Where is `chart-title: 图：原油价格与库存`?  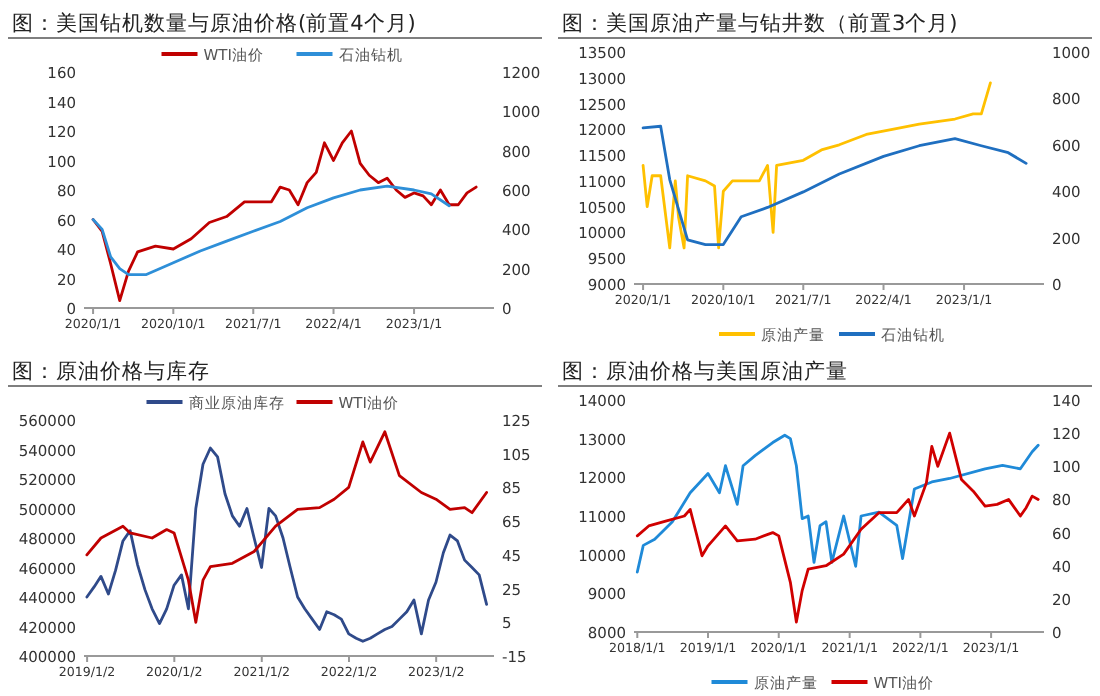 chart-title: 图：原油价格与库存 is located at coordinates (111, 371).